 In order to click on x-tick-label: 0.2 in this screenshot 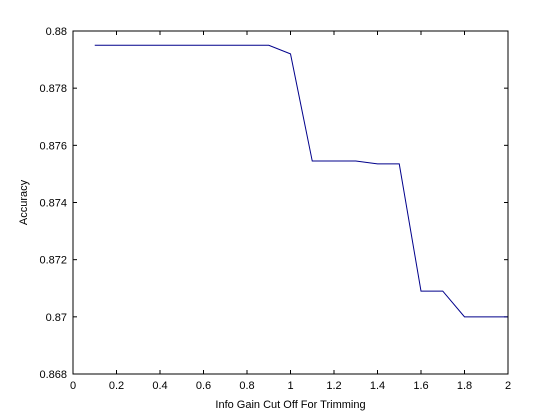, I will do `click(116, 386)`.